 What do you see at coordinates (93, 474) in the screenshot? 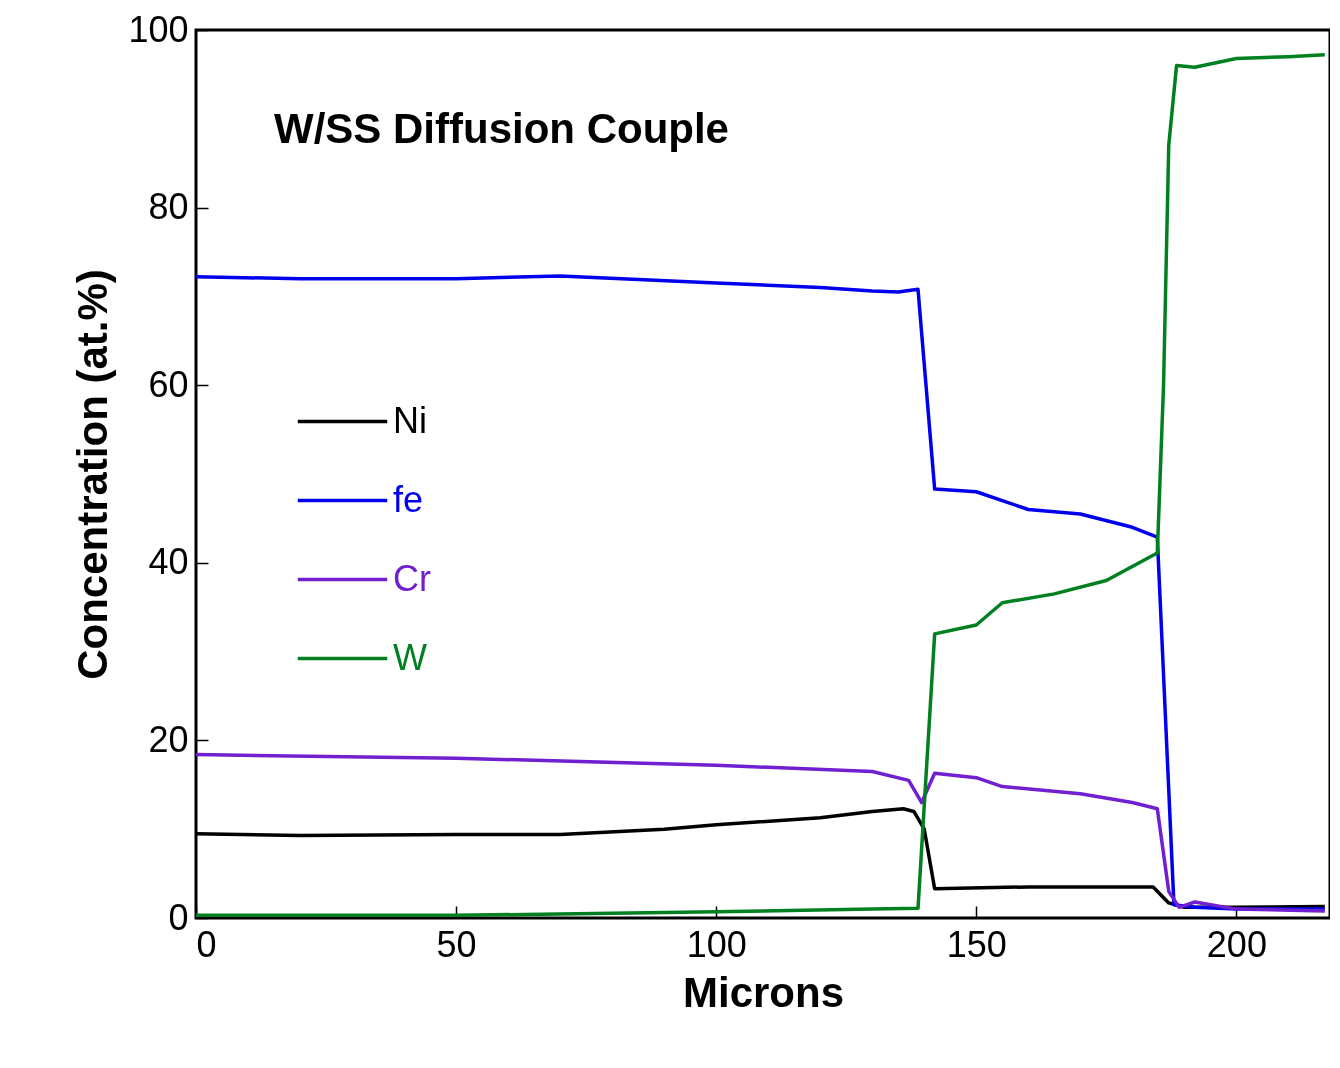
I see `y-axis-title: Concentration (at.%)` at bounding box center [93, 474].